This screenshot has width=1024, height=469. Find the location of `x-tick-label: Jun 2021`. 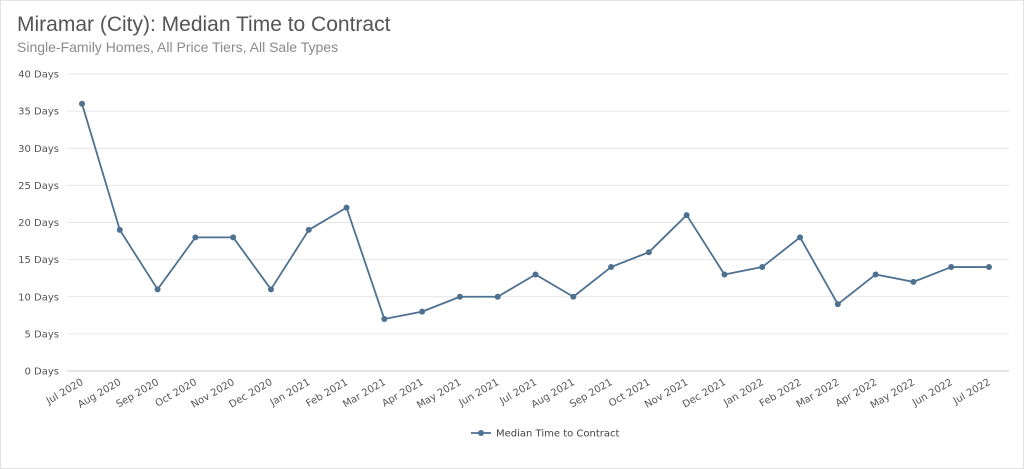

x-tick-label: Jun 2021 is located at coordinates (479, 393).